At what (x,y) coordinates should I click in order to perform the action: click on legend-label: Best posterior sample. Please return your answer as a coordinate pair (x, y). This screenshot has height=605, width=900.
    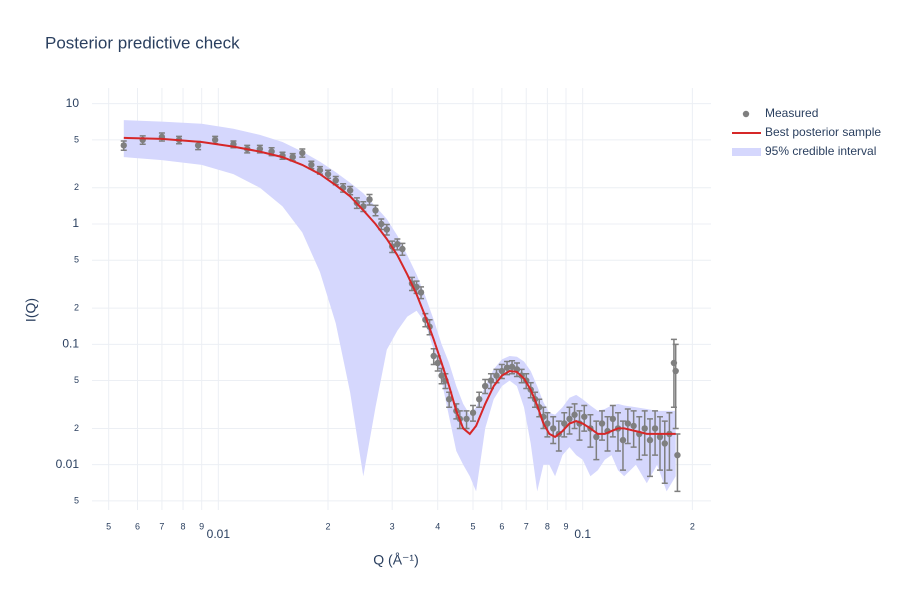
    Looking at the image, I should click on (823, 132).